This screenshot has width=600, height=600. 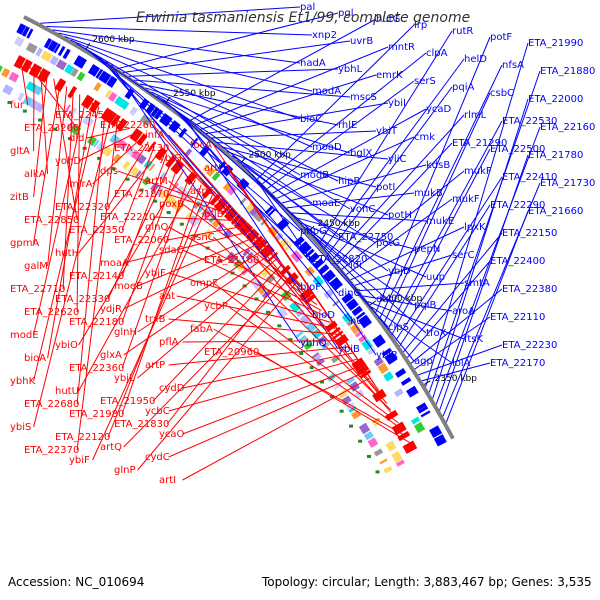 What do you see at coordinates (435, 277) in the screenshot?
I see `gene-label: uup` at bounding box center [435, 277].